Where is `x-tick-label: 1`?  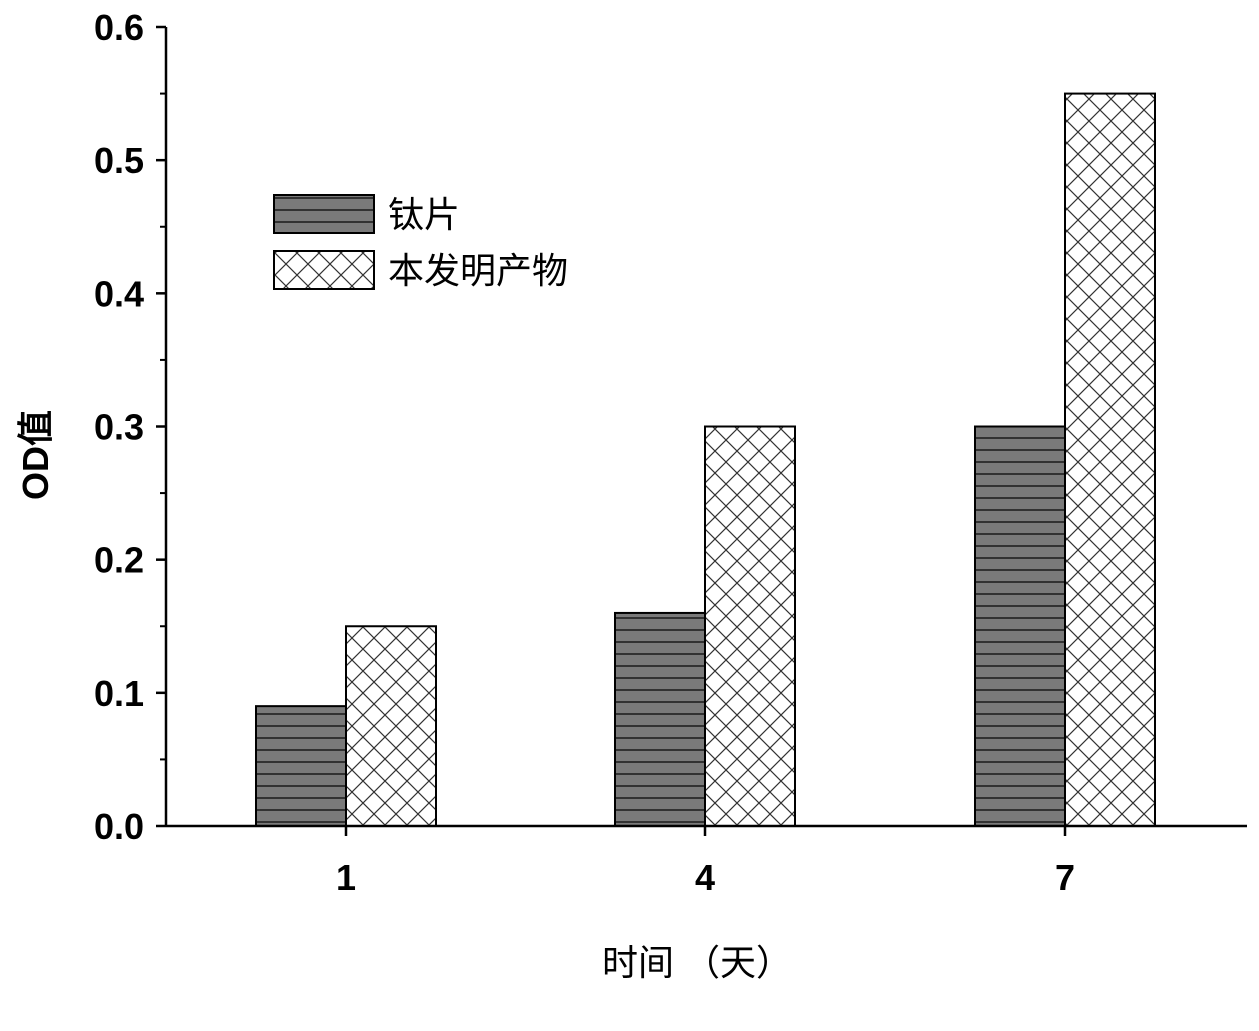
x-tick-label: 1 is located at coordinates (346, 877).